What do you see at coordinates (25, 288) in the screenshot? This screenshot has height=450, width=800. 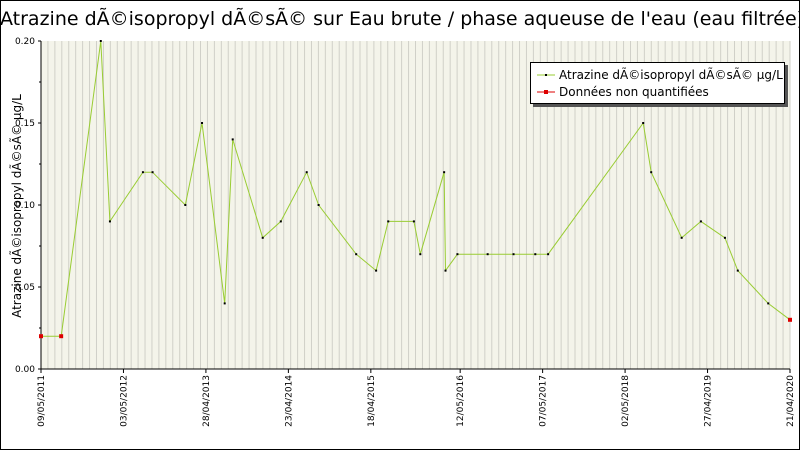 I see `y-tick-label: 0.05` at bounding box center [25, 288].